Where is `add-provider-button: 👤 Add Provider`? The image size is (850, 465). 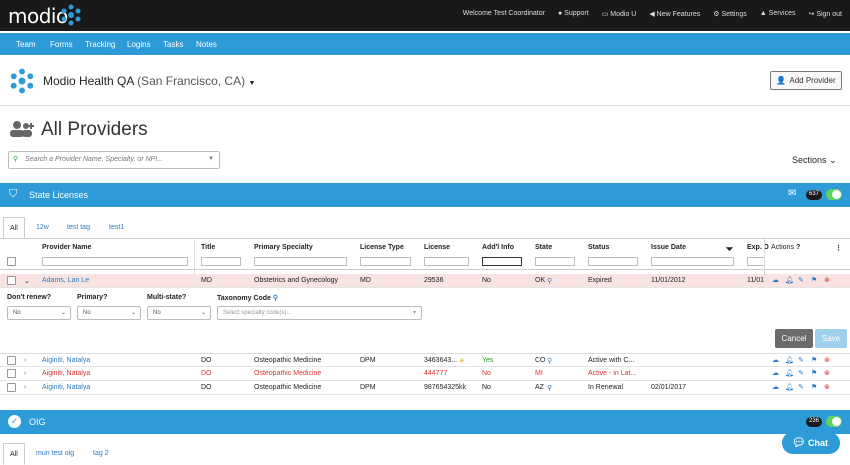 add-provider-button: 👤 Add Provider is located at coordinates (806, 80).